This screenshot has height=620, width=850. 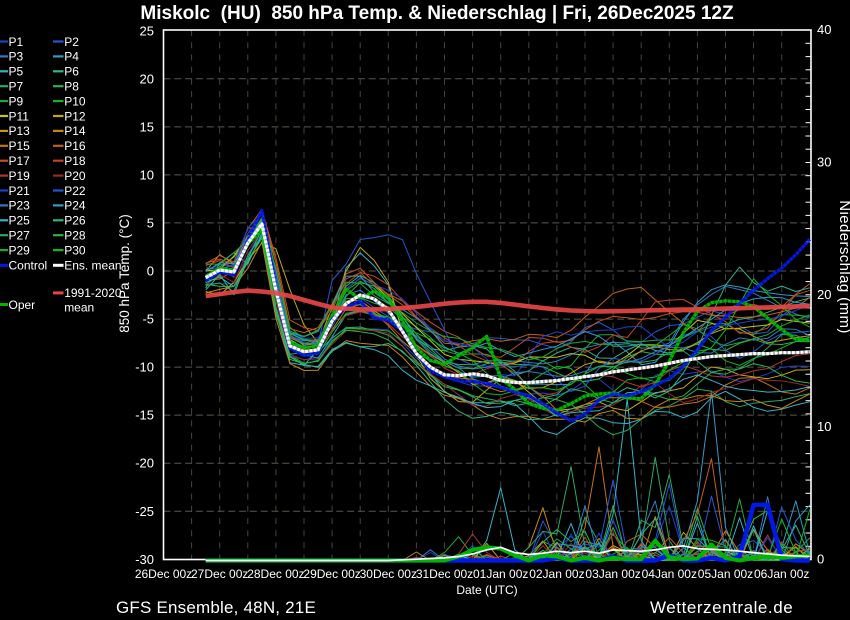 I want to click on svg-text: P1, so click(x=16, y=42).